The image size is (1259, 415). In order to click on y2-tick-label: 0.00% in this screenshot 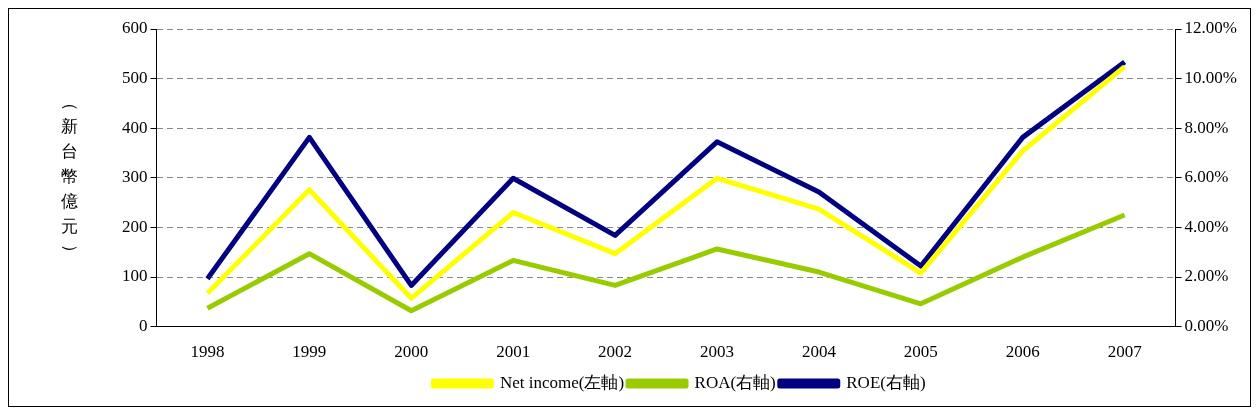, I will do `click(1206, 326)`.